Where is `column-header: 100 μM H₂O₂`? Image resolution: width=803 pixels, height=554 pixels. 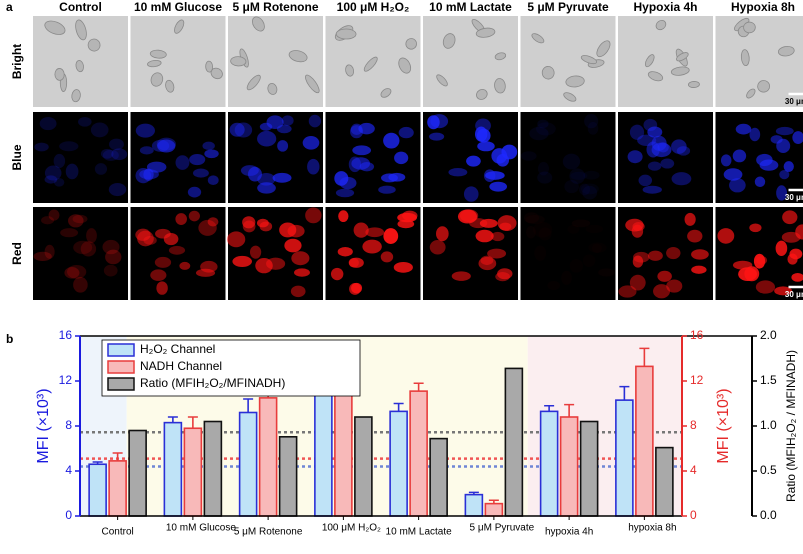 column-header: 100 μM H₂O₂ is located at coordinates (373, 7).